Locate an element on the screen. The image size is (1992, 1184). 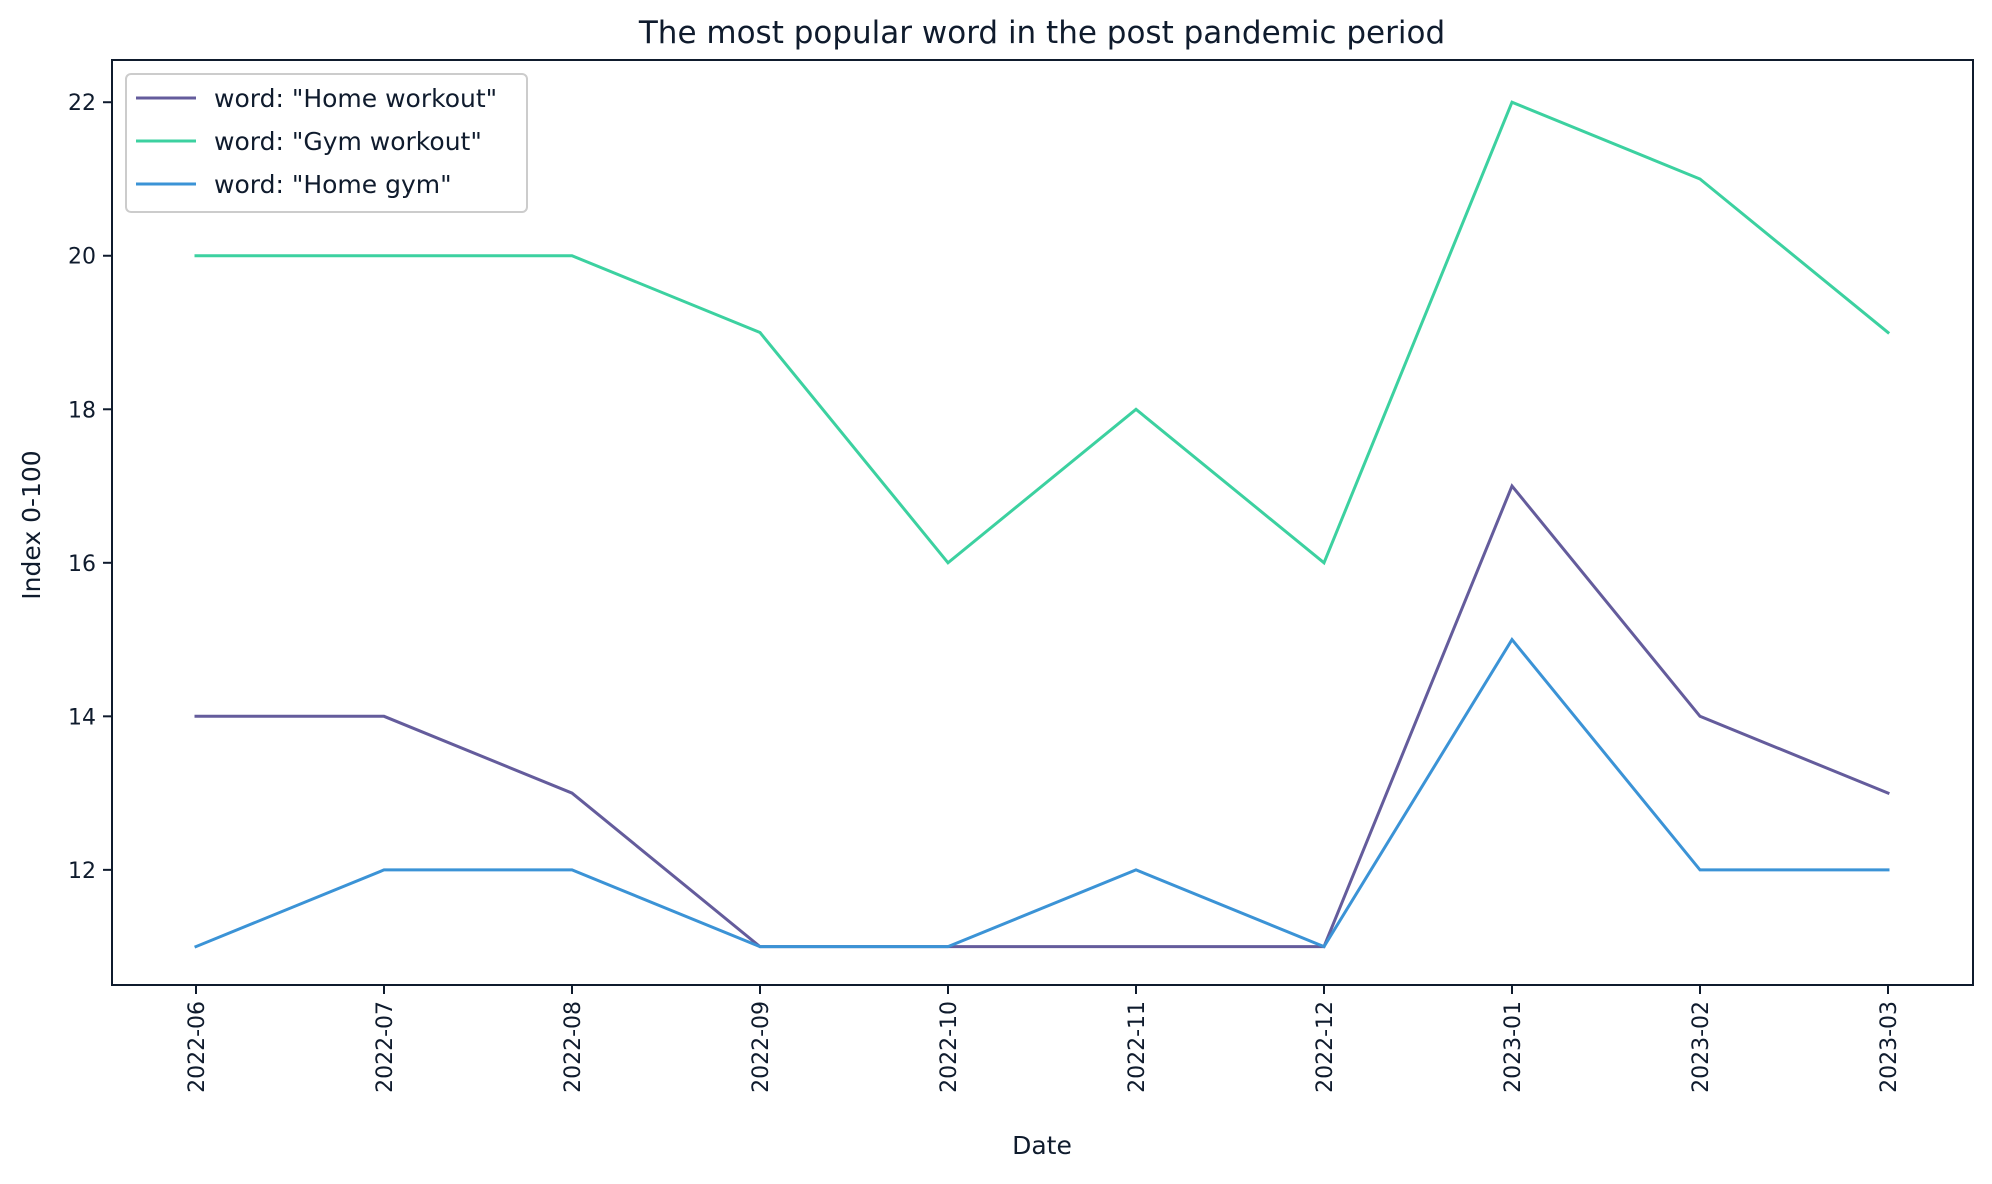
x-tick-label: 2022-12 is located at coordinates (1325, 1047).